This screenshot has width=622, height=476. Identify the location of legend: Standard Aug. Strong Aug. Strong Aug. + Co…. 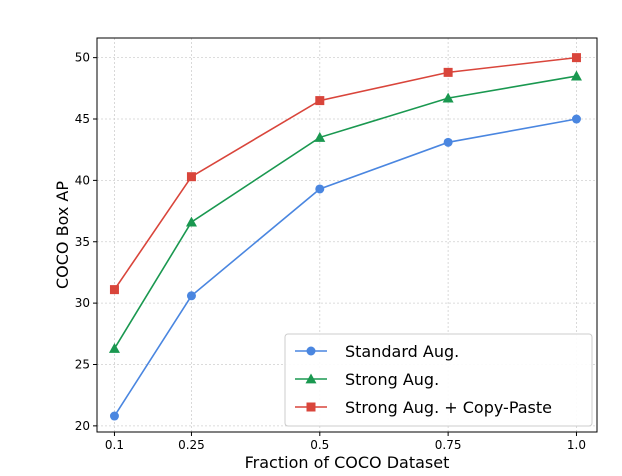
(438, 380).